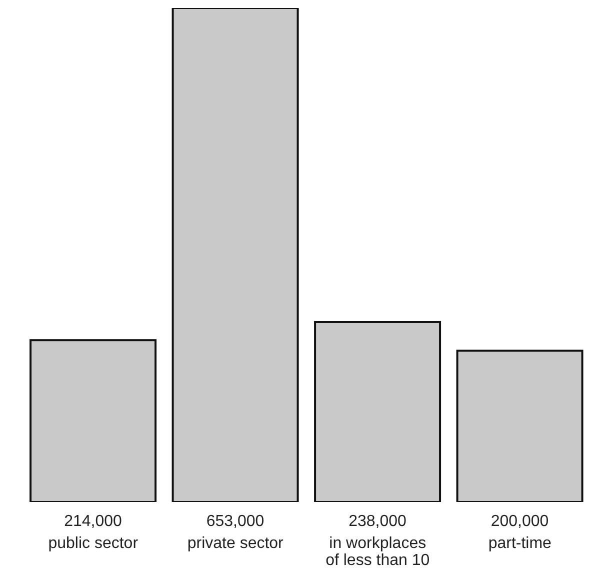 This screenshot has width=591, height=584. I want to click on x-tick-label: private sector, so click(235, 543).